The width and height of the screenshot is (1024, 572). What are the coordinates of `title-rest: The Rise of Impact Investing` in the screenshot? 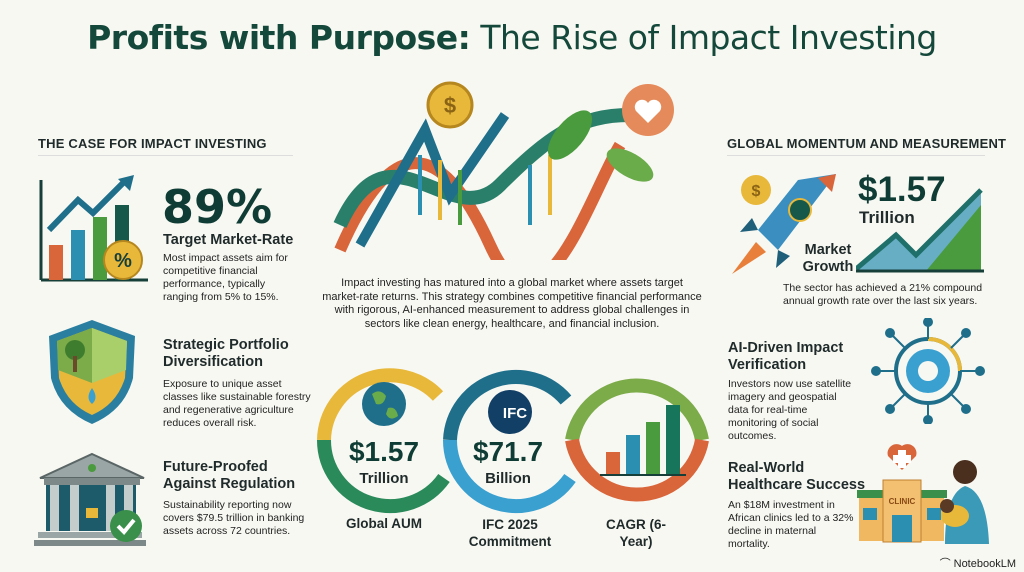 It's located at (703, 37).